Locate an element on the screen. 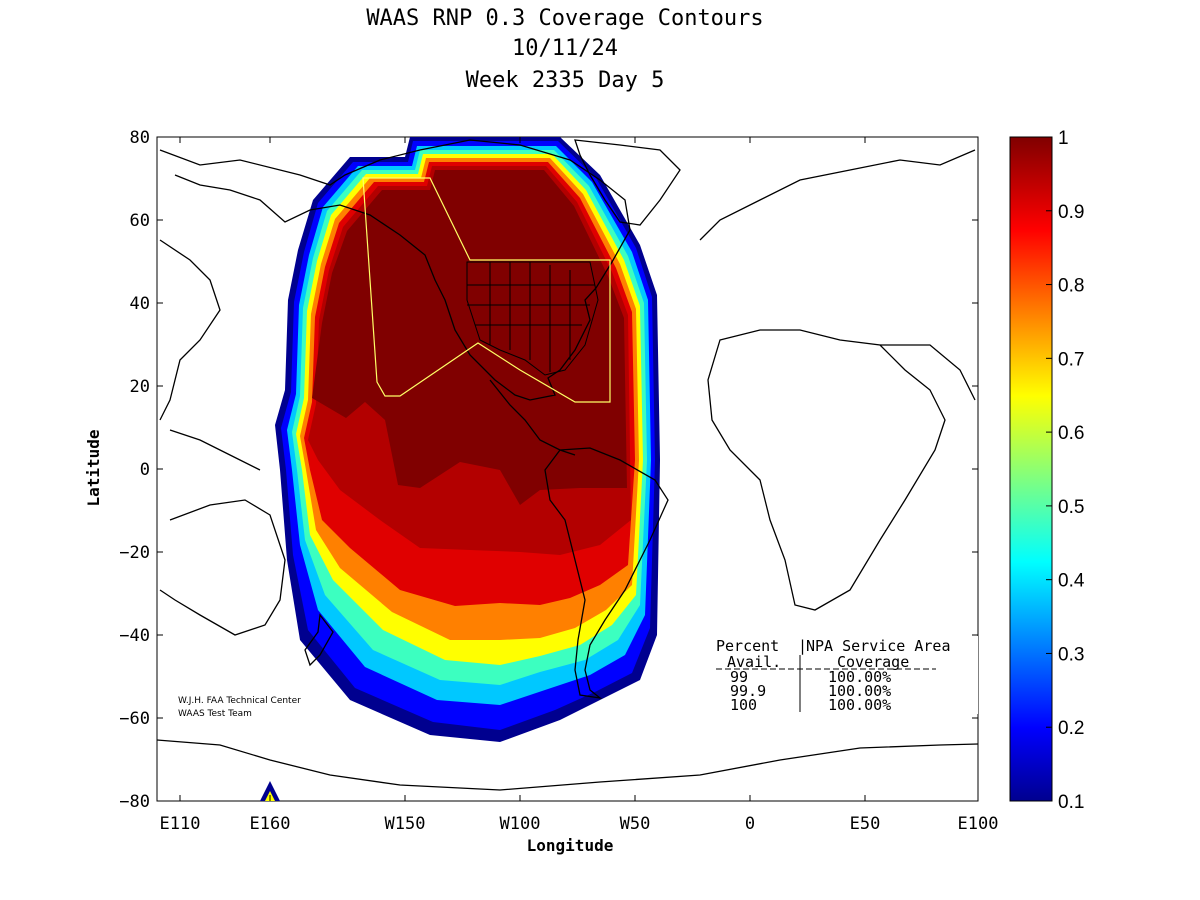 The width and height of the screenshot is (1200, 900). contour-1.0 is located at coordinates (469, 337).